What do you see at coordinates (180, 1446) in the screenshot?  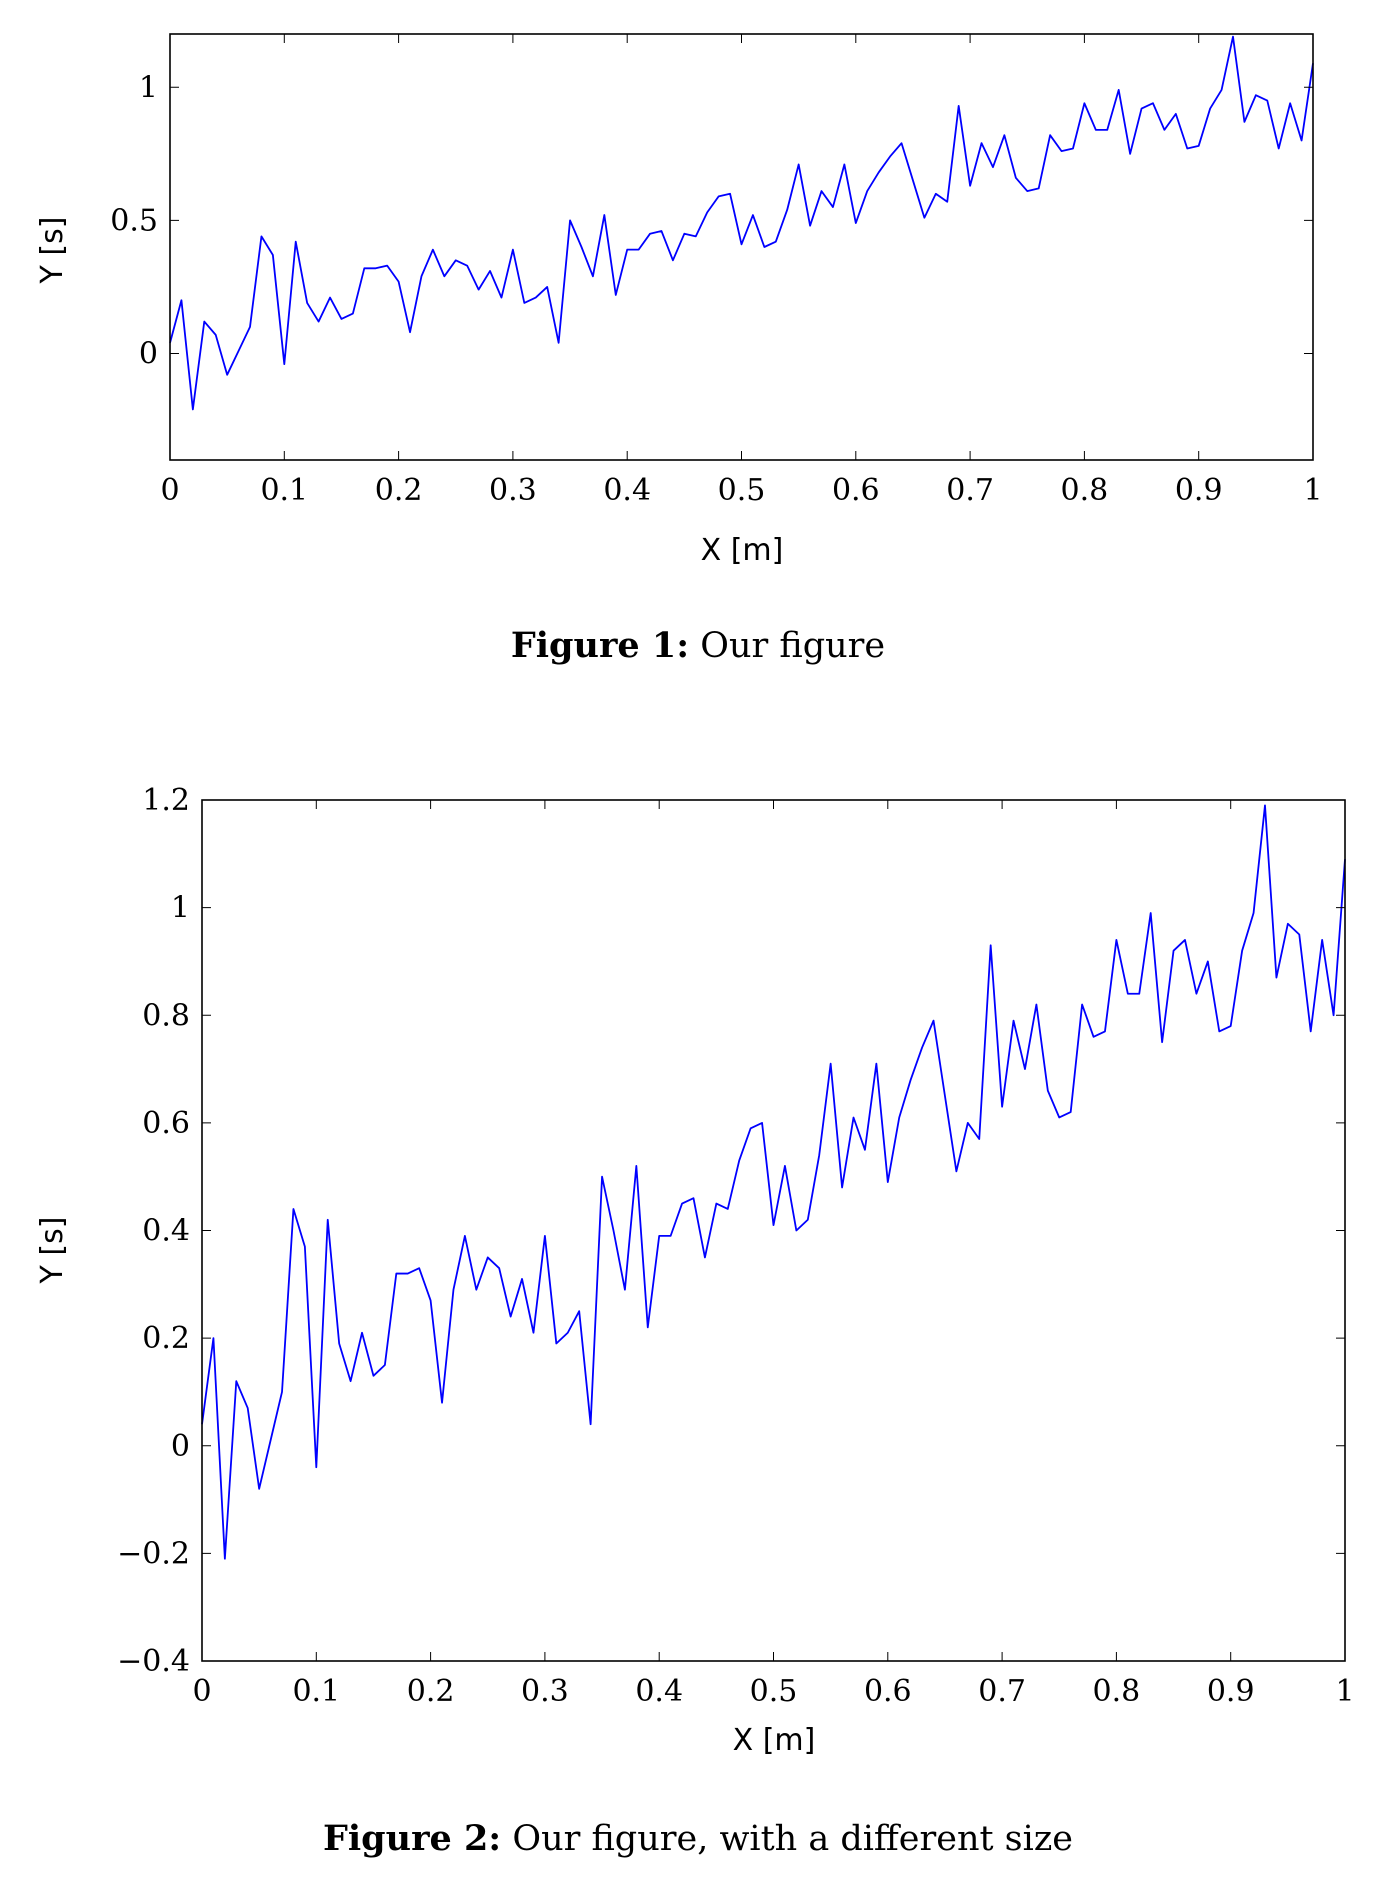 I see `figure-2-y-tick-label: 0` at bounding box center [180, 1446].